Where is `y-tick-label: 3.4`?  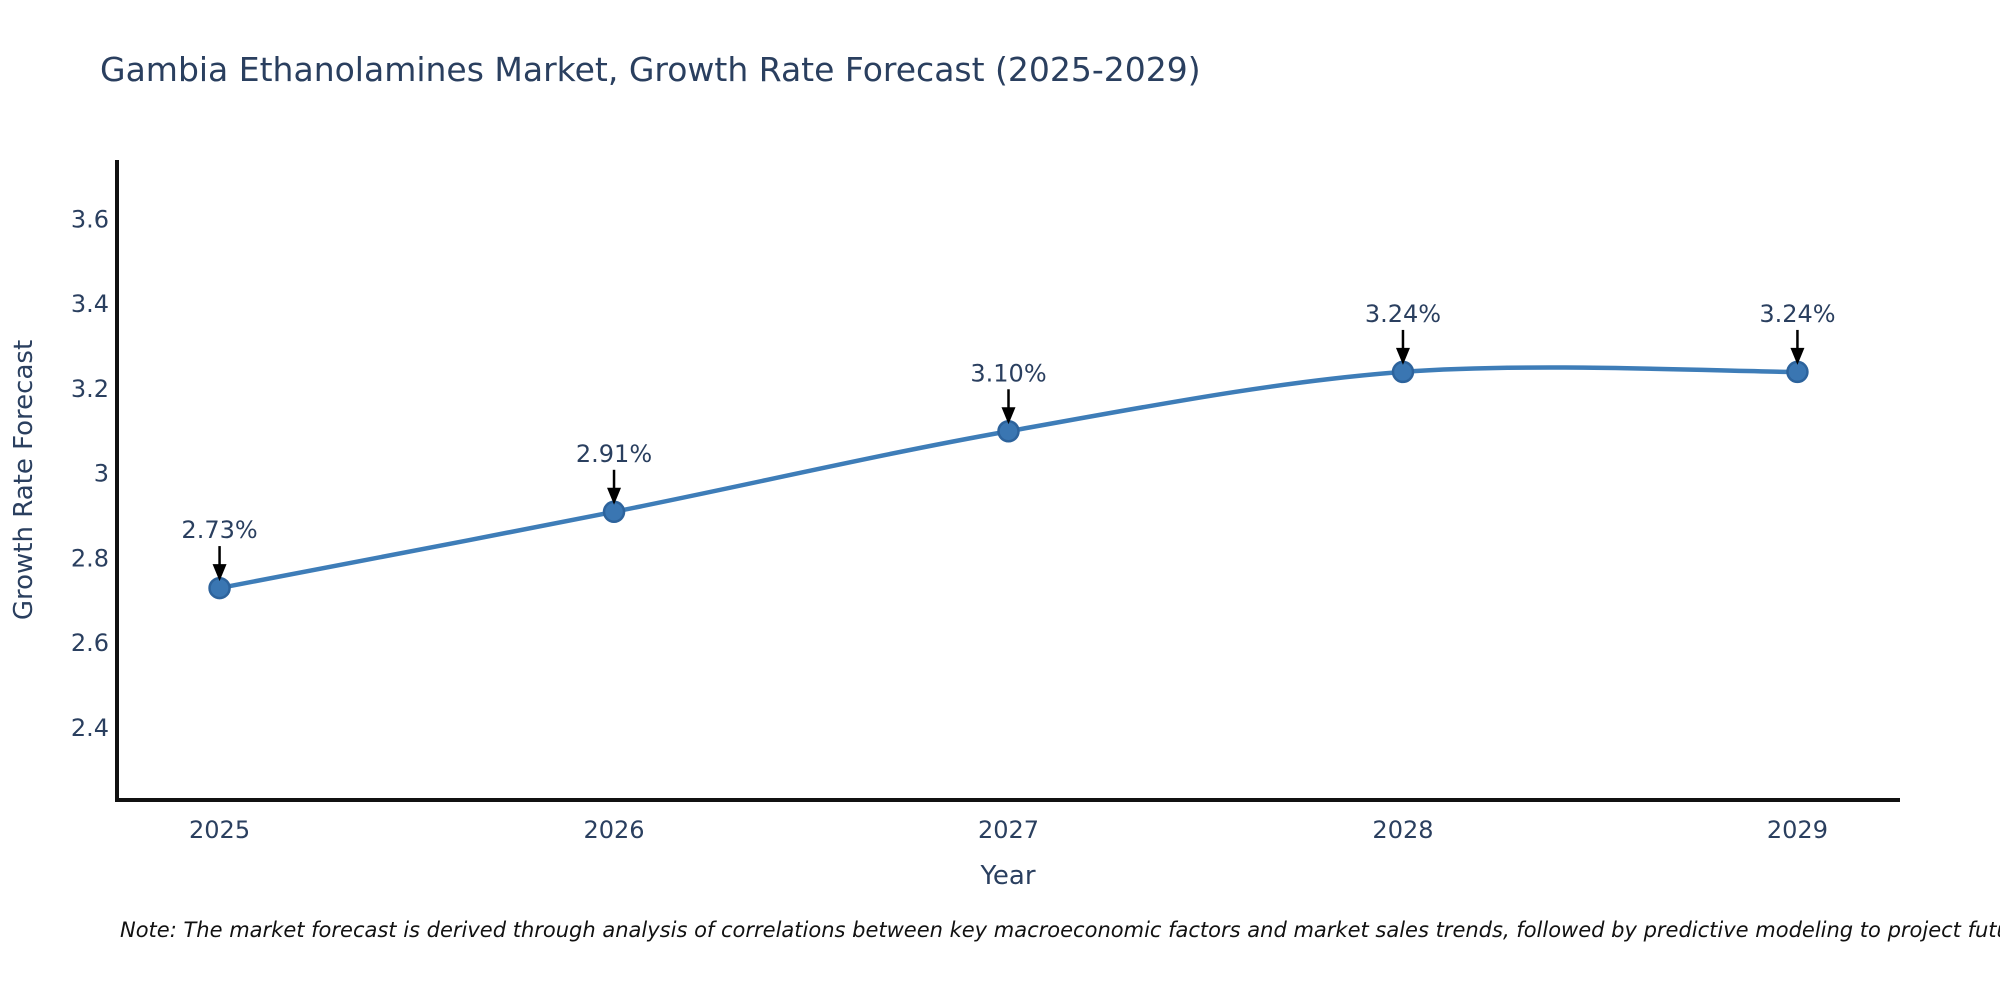 y-tick-label: 3.4 is located at coordinates (90, 304).